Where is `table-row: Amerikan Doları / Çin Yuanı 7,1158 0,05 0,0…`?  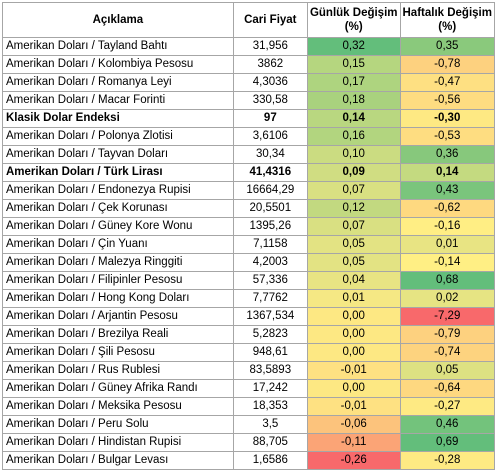
table-row: Amerikan Doları / Çin Yuanı 7,1158 0,05 0,0… is located at coordinates (248, 244).